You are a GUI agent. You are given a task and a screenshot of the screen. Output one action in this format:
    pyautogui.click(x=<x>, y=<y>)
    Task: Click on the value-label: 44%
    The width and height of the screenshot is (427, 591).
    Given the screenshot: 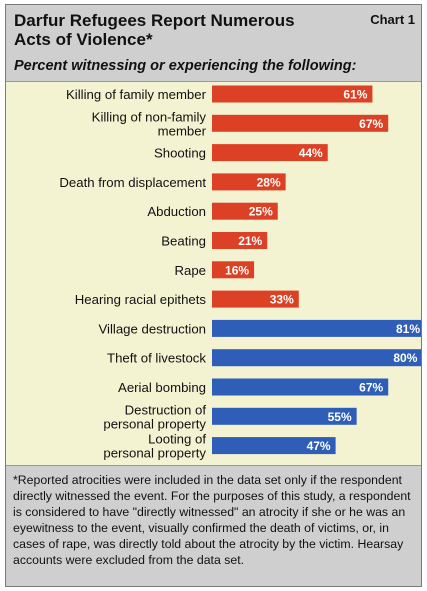 What is the action you would take?
    pyautogui.click(x=311, y=153)
    